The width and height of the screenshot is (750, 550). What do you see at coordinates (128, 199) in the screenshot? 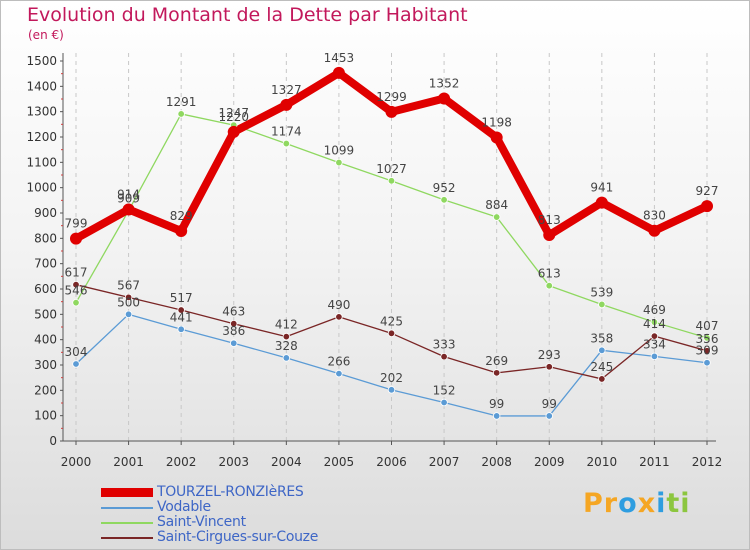
I see `data-label: 909` at bounding box center [128, 199].